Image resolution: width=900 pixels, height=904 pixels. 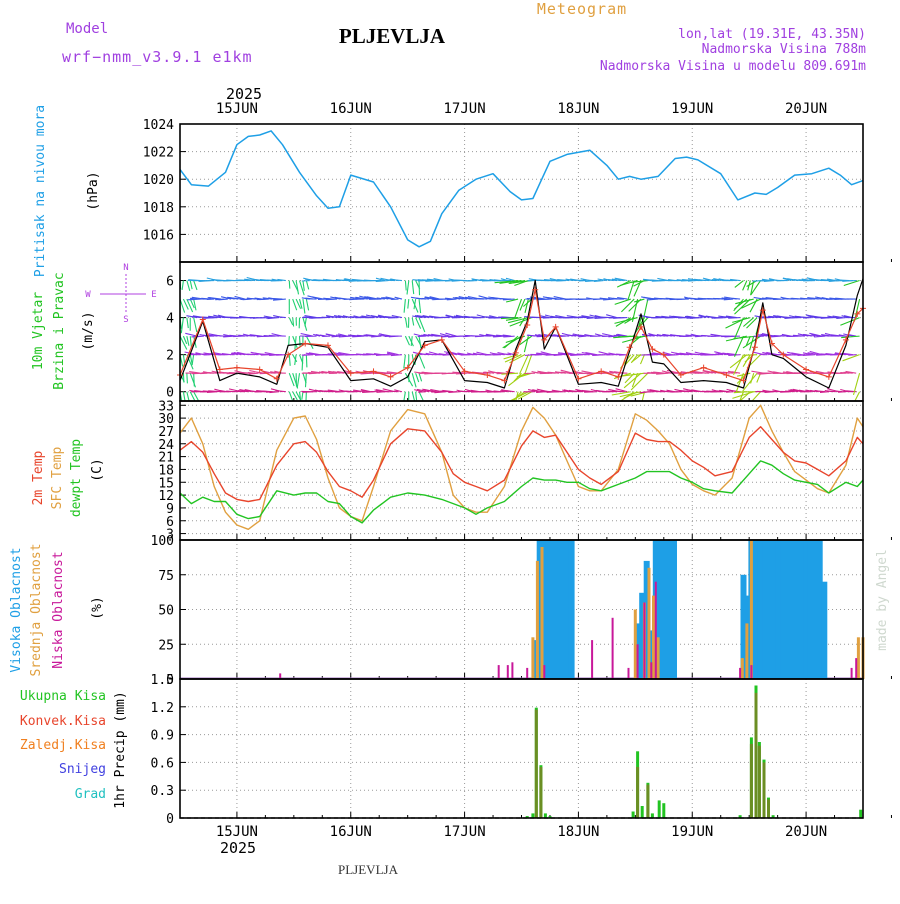 What do you see at coordinates (90, 794) in the screenshot?
I see `precip-legend-hail: Grad` at bounding box center [90, 794].